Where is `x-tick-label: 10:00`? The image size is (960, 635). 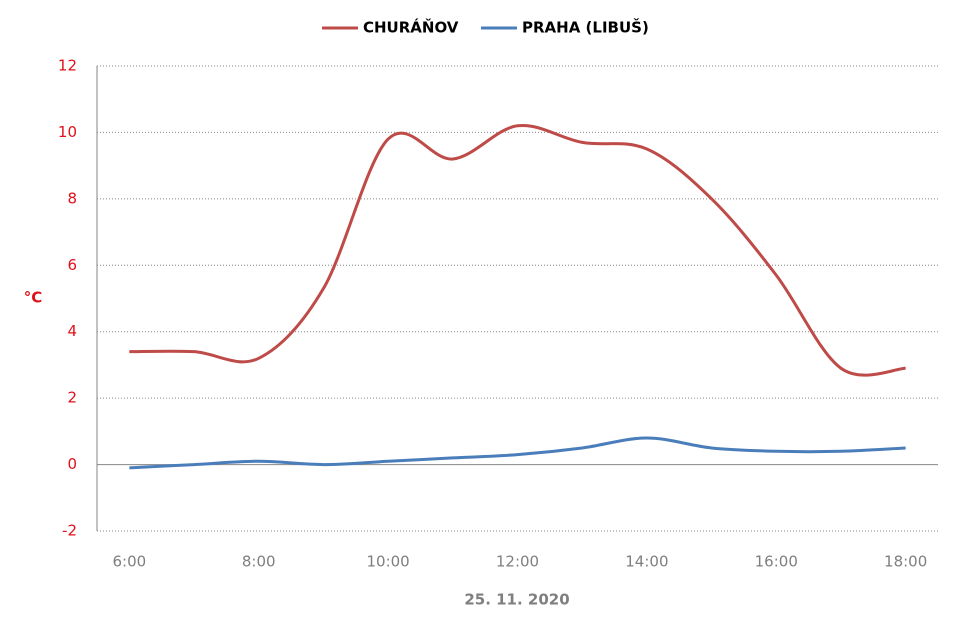
x-tick-label: 10:00 is located at coordinates (387, 562).